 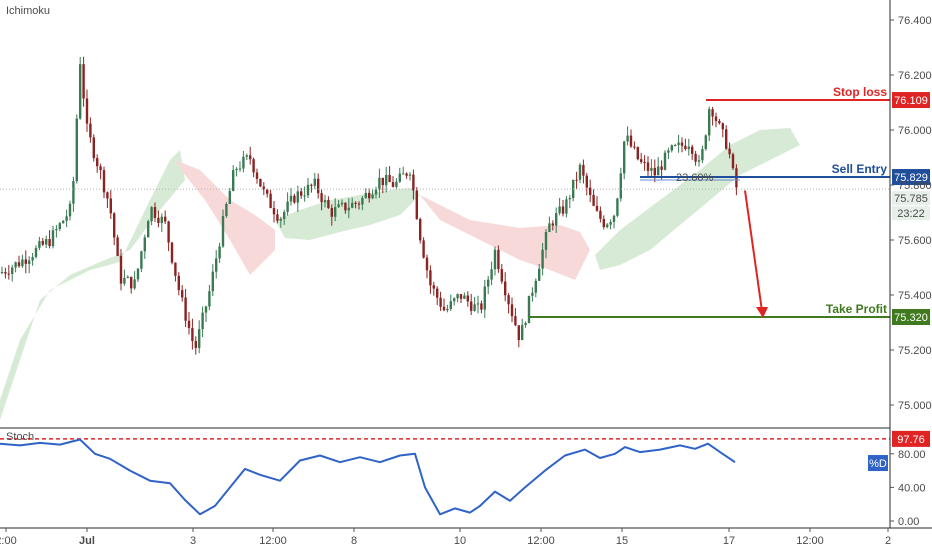 I want to click on sell-entry-tag, so click(x=911, y=177).